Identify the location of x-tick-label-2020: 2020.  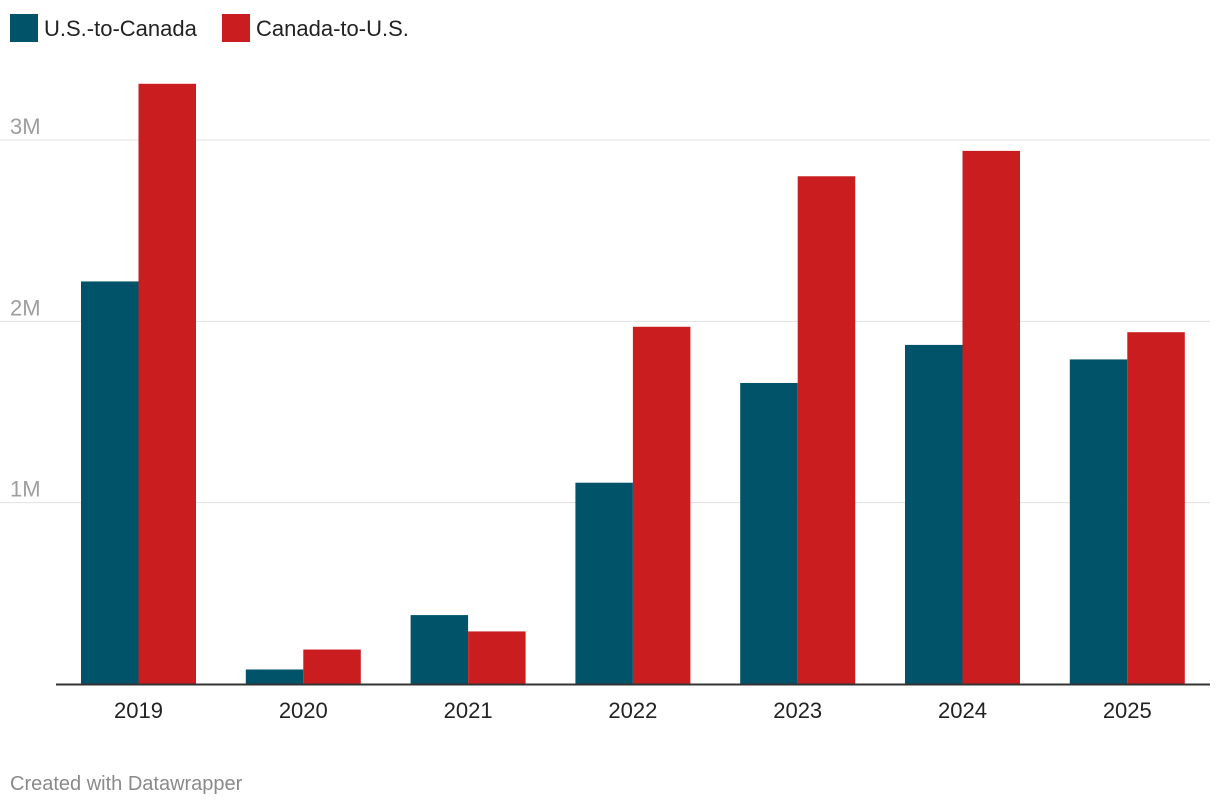
(303, 710).